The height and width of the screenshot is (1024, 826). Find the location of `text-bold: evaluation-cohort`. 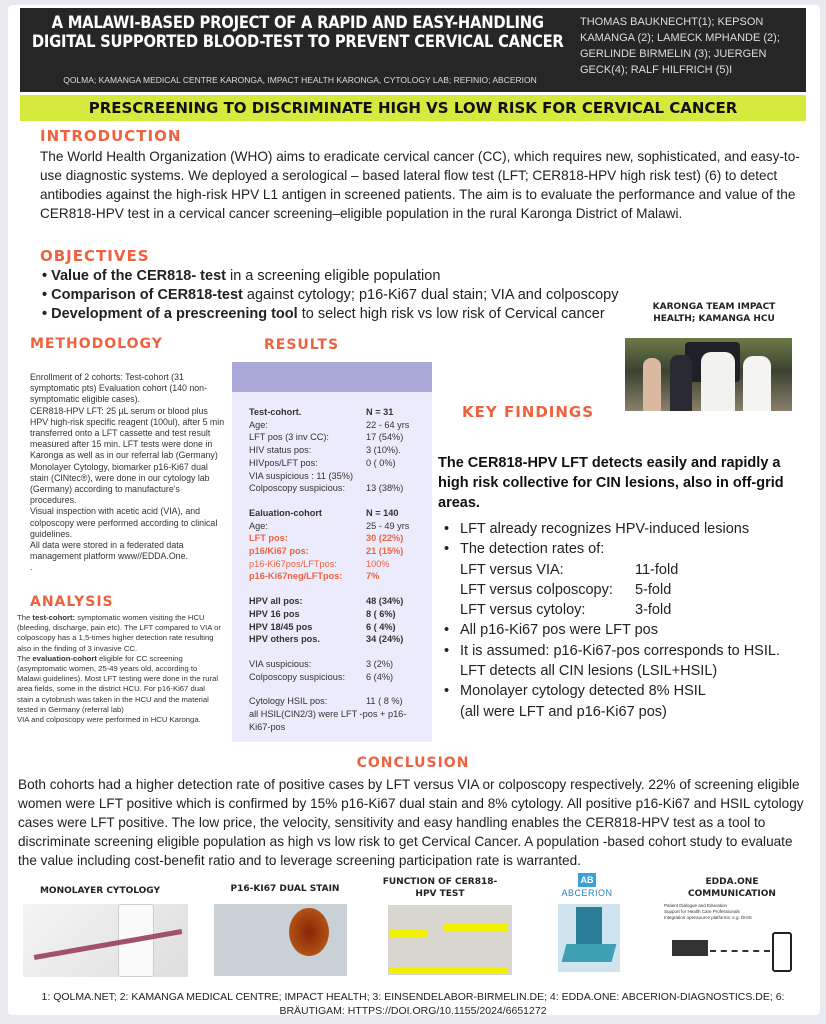

text-bold: evaluation-cohort is located at coordinates (64, 658).